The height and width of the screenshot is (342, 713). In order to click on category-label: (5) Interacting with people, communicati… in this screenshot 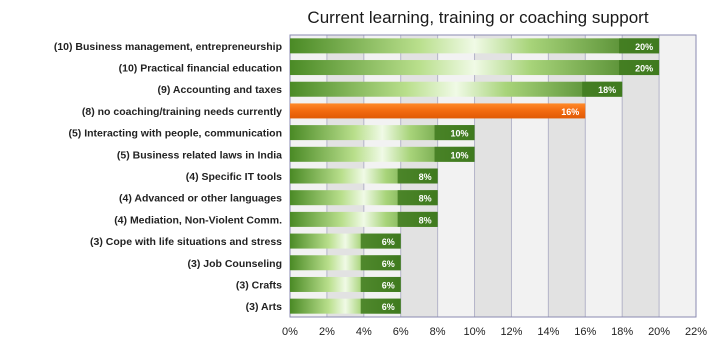, I will do `click(175, 134)`.